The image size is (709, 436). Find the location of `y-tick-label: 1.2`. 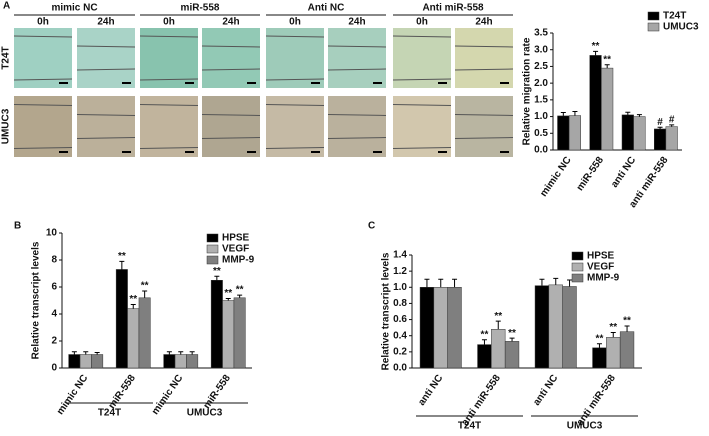

y-tick-label: 1.2 is located at coordinates (400, 271).